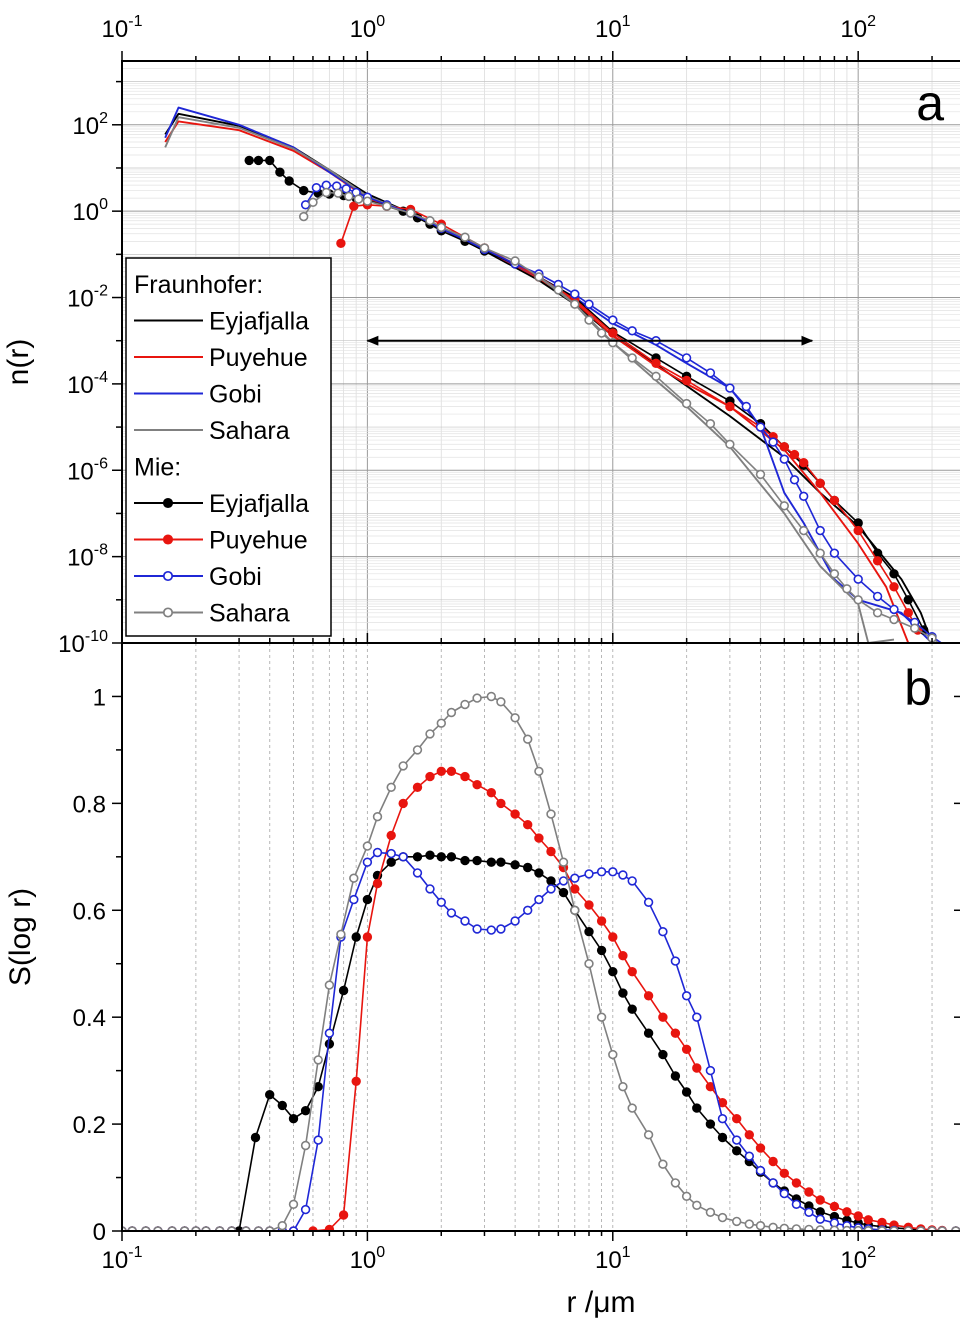 The height and width of the screenshot is (1319, 960). What do you see at coordinates (89, 1125) in the screenshot?
I see `y-tick-label-b: 0.2` at bounding box center [89, 1125].